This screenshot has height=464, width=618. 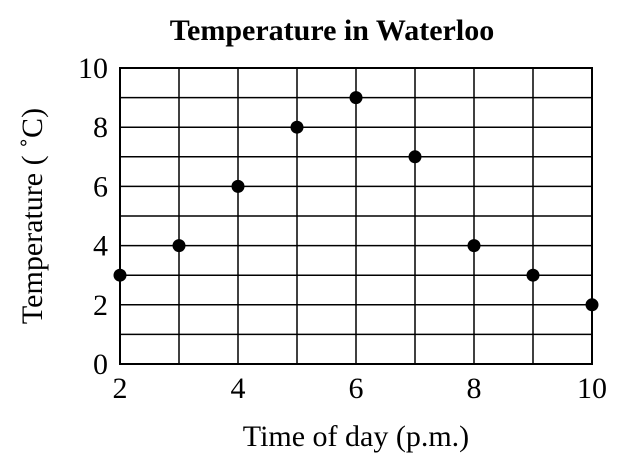 What do you see at coordinates (356, 388) in the screenshot?
I see `x-tick-label: 6` at bounding box center [356, 388].